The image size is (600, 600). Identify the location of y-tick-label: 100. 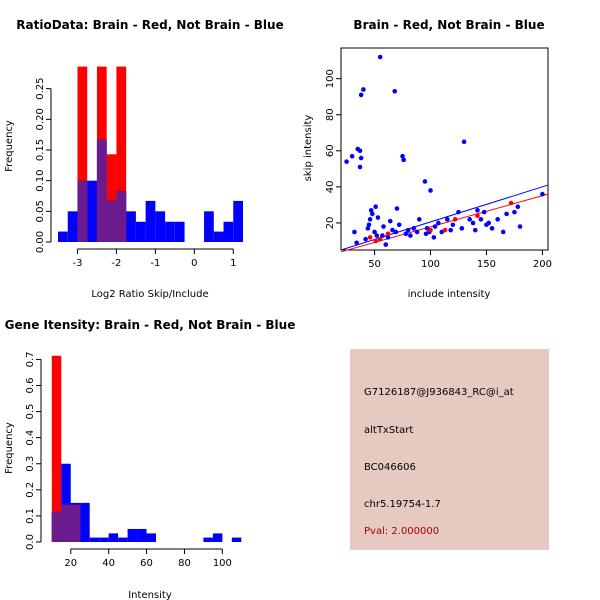
(330, 78).